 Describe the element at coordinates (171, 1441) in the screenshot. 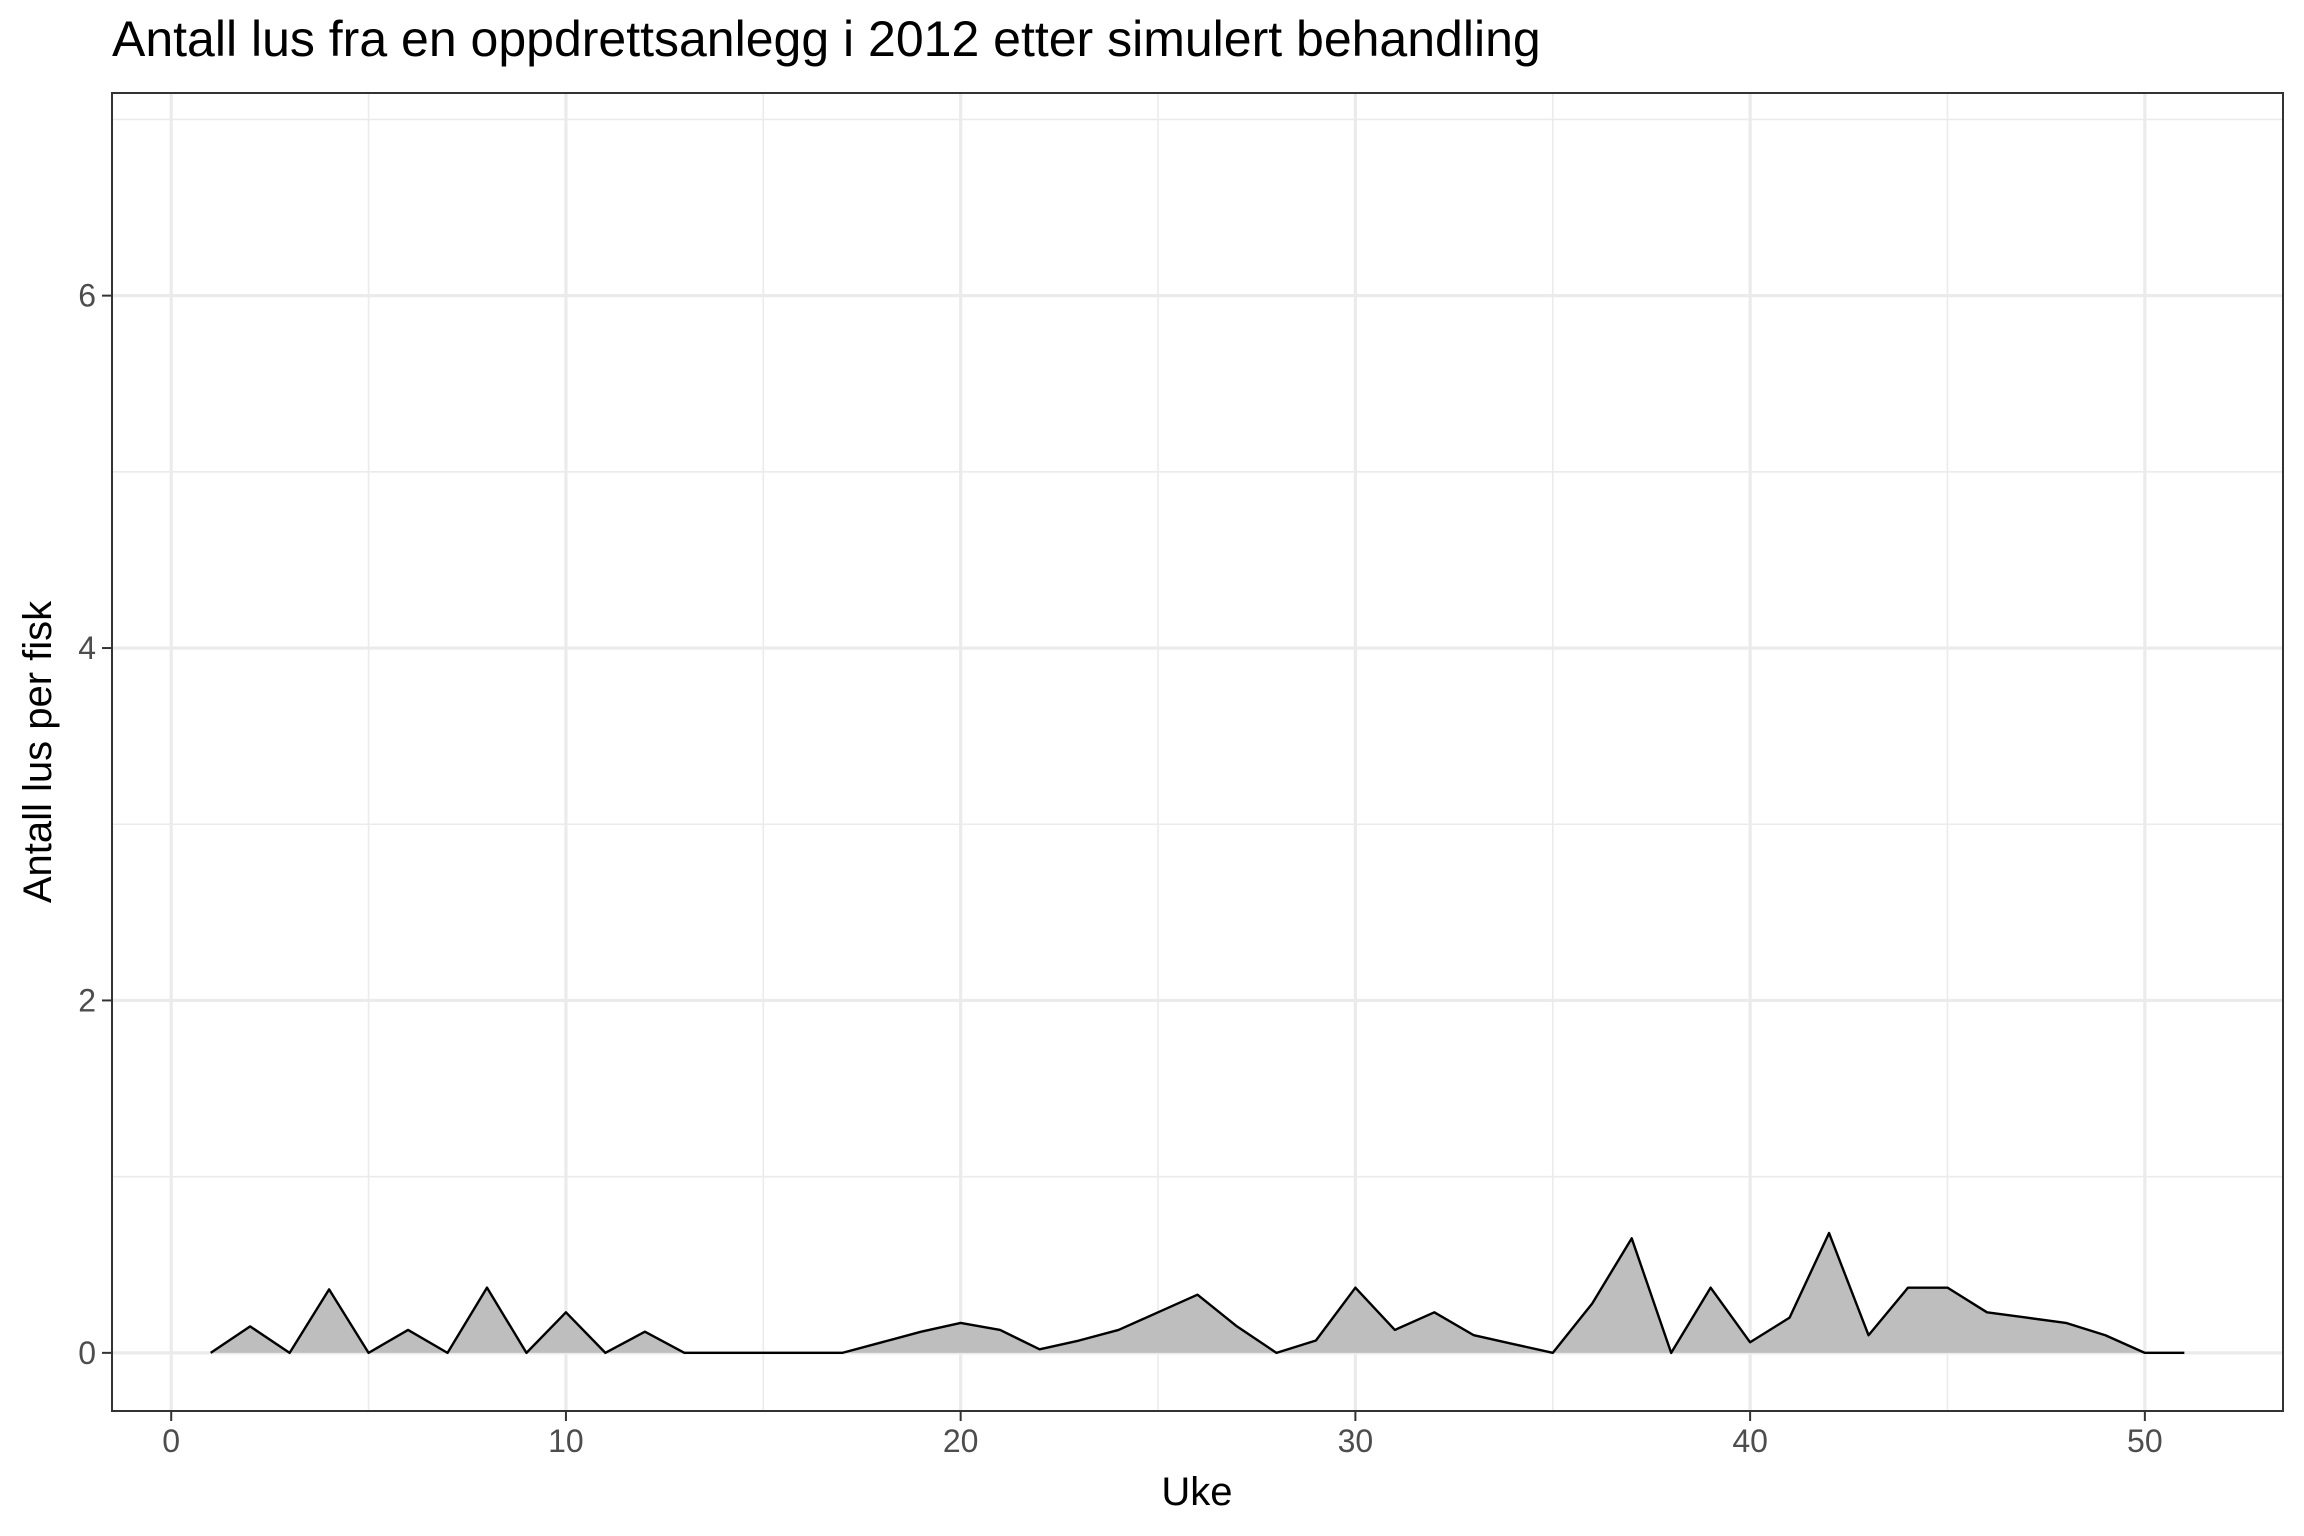

I see `x-tick-label: 0` at that location.